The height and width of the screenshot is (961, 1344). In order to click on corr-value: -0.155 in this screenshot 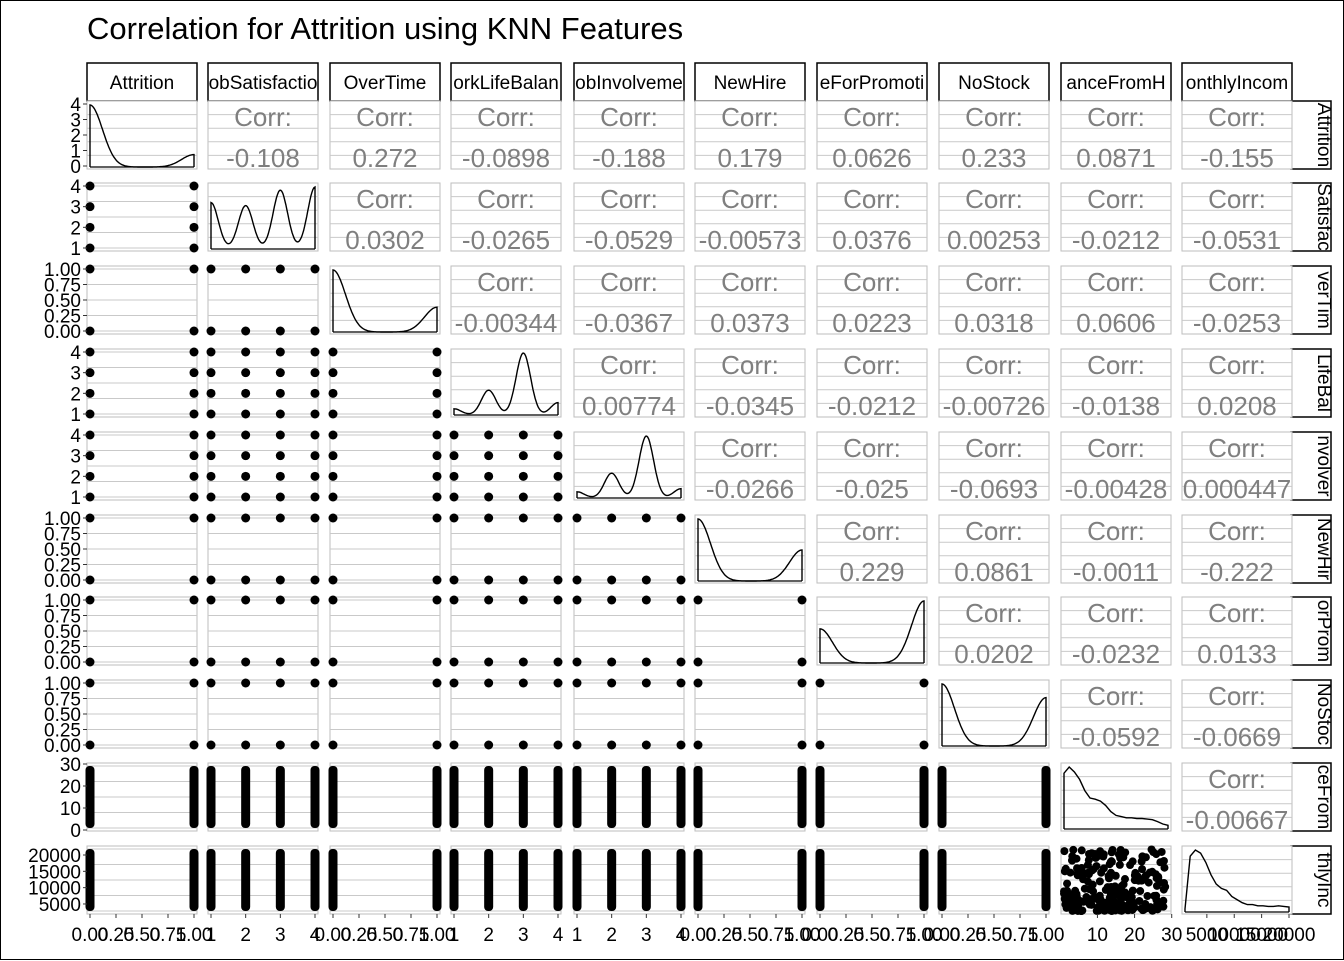, I will do `click(1237, 158)`.